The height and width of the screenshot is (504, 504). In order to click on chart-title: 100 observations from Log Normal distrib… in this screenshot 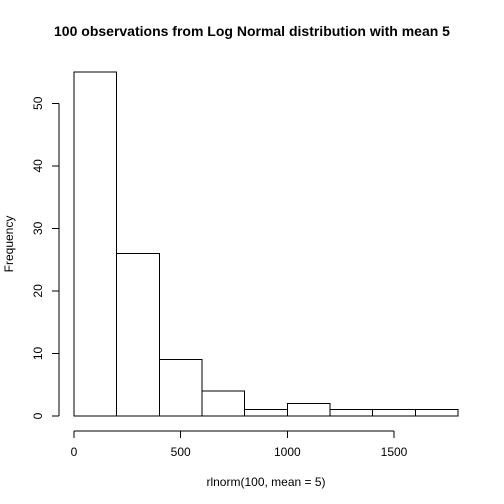, I will do `click(252, 31)`.